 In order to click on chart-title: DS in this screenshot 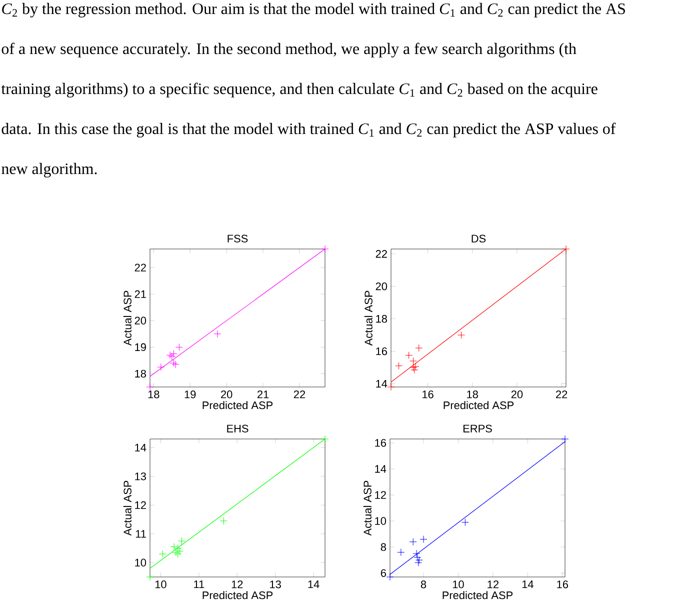, I will do `click(479, 238)`.